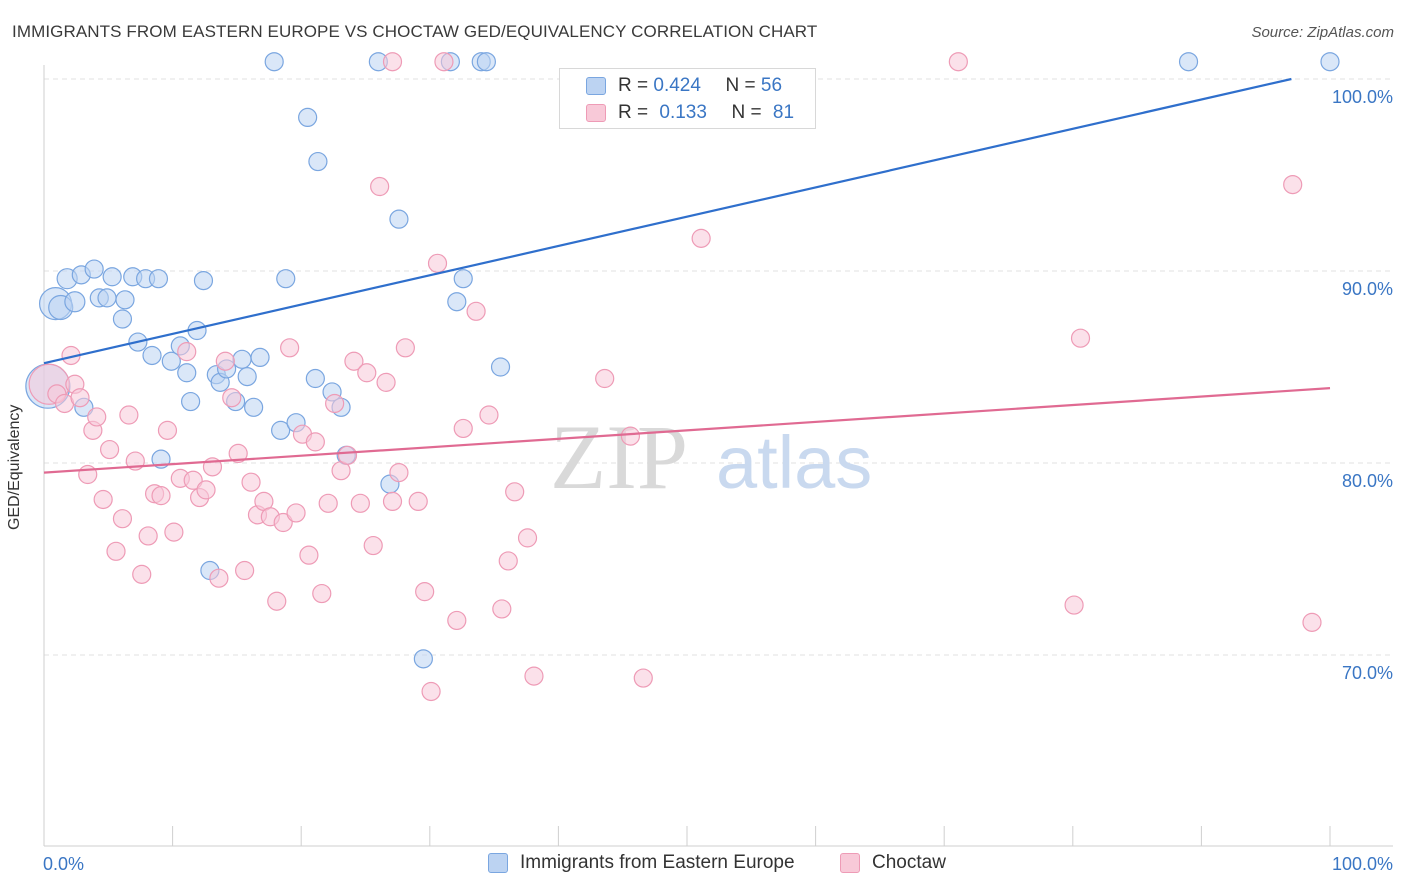 Image resolution: width=1406 pixels, height=892 pixels. I want to click on watermark: ZIP atlas, so click(711, 457).